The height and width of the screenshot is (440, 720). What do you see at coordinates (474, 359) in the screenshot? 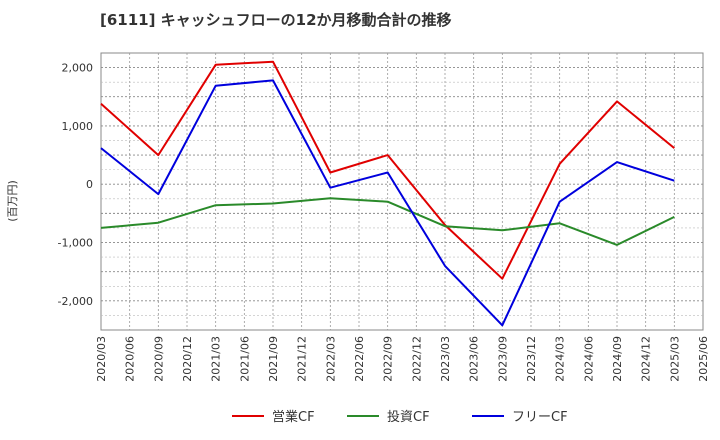
I see `x-tick-label: 2023/06` at bounding box center [474, 359].